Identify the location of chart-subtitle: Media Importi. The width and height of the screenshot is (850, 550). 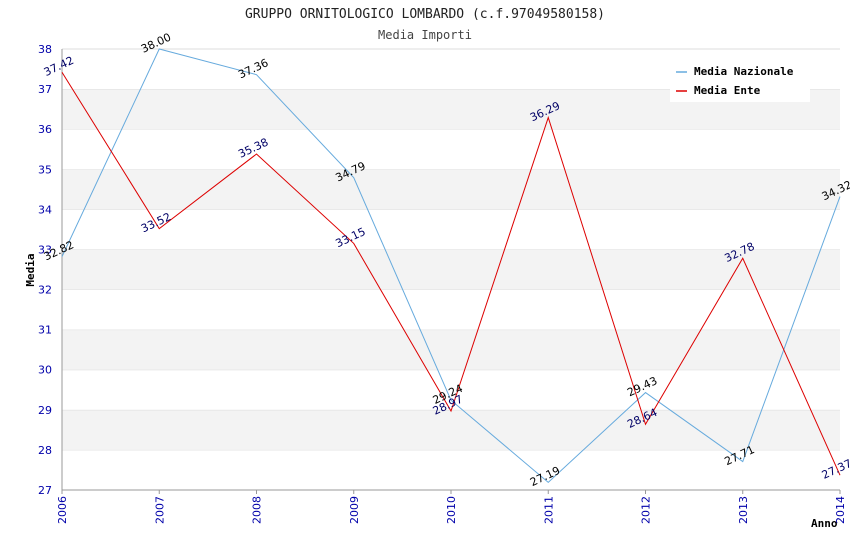
(425, 35).